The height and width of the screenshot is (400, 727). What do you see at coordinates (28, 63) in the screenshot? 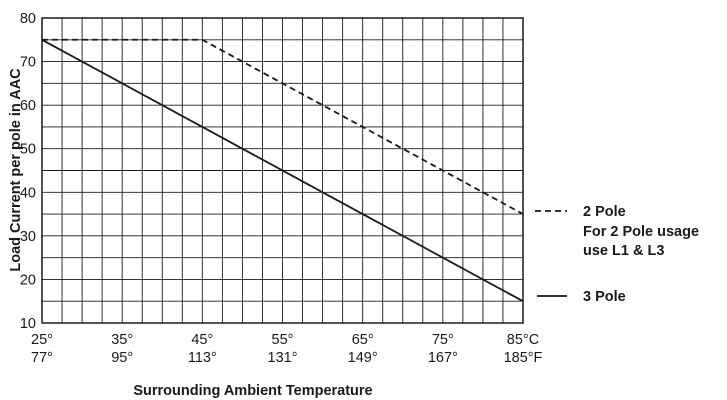
I see `y-tick-label: 70` at bounding box center [28, 63].